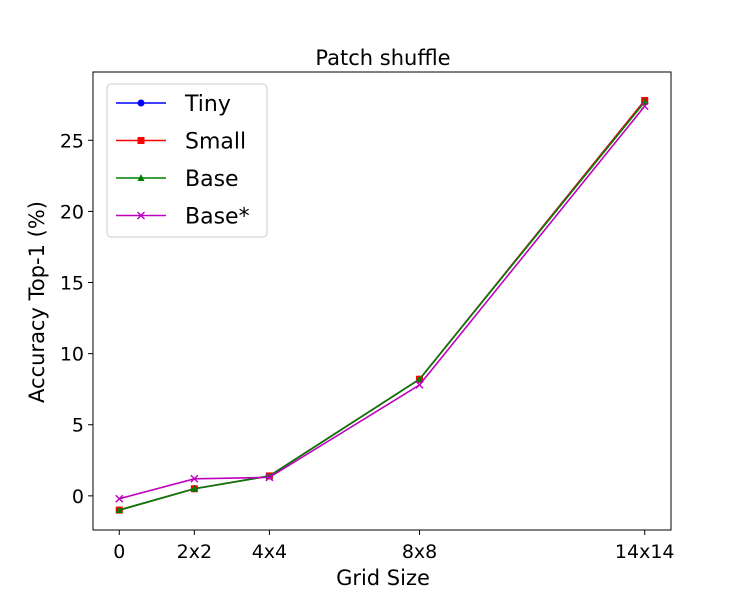 This screenshot has width=747, height=598. What do you see at coordinates (37, 302) in the screenshot?
I see `y-axis-label: Accuracy Top-1 (%)` at bounding box center [37, 302].